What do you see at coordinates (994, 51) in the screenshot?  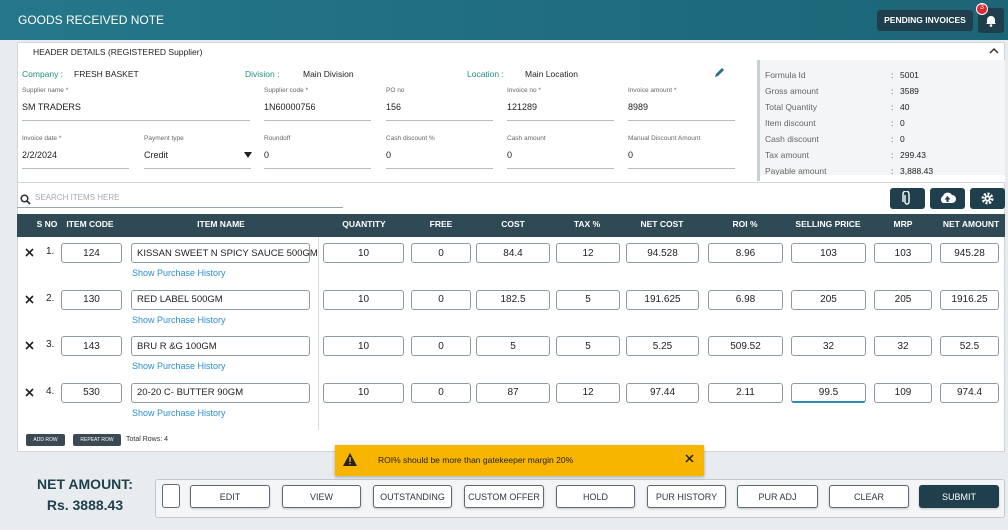 I see `chevron-icon` at bounding box center [994, 51].